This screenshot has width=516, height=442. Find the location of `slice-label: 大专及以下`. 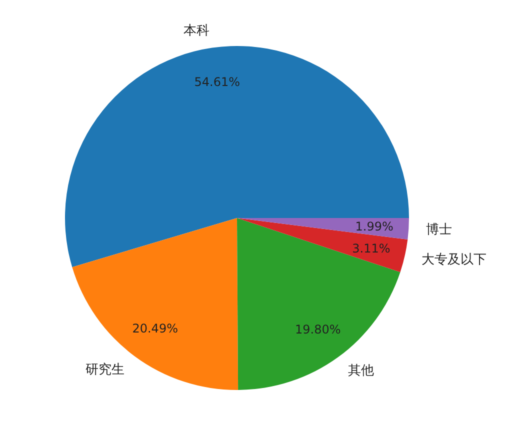

slice-label: 大专及以下 is located at coordinates (454, 260).